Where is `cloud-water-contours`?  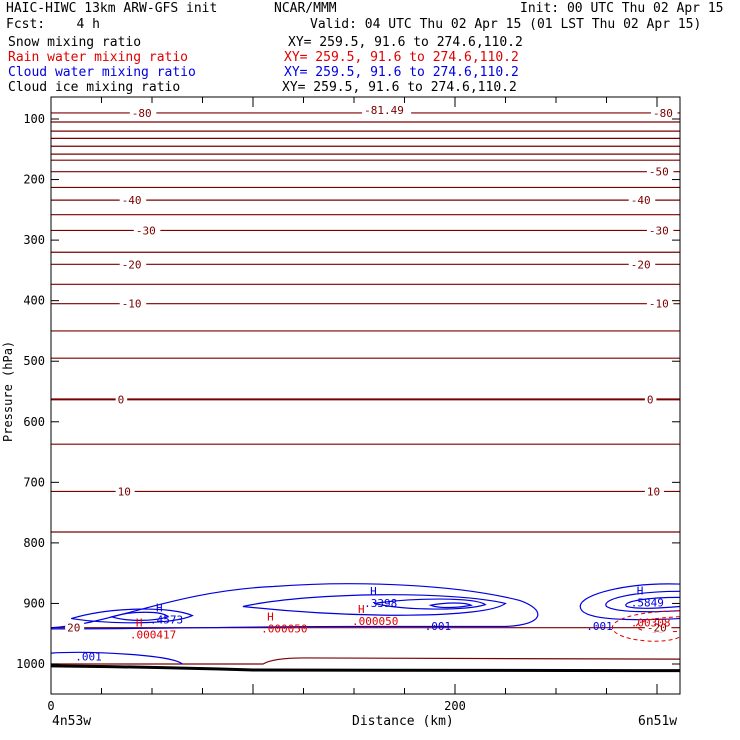 cloud-water-contours is located at coordinates (365, 624).